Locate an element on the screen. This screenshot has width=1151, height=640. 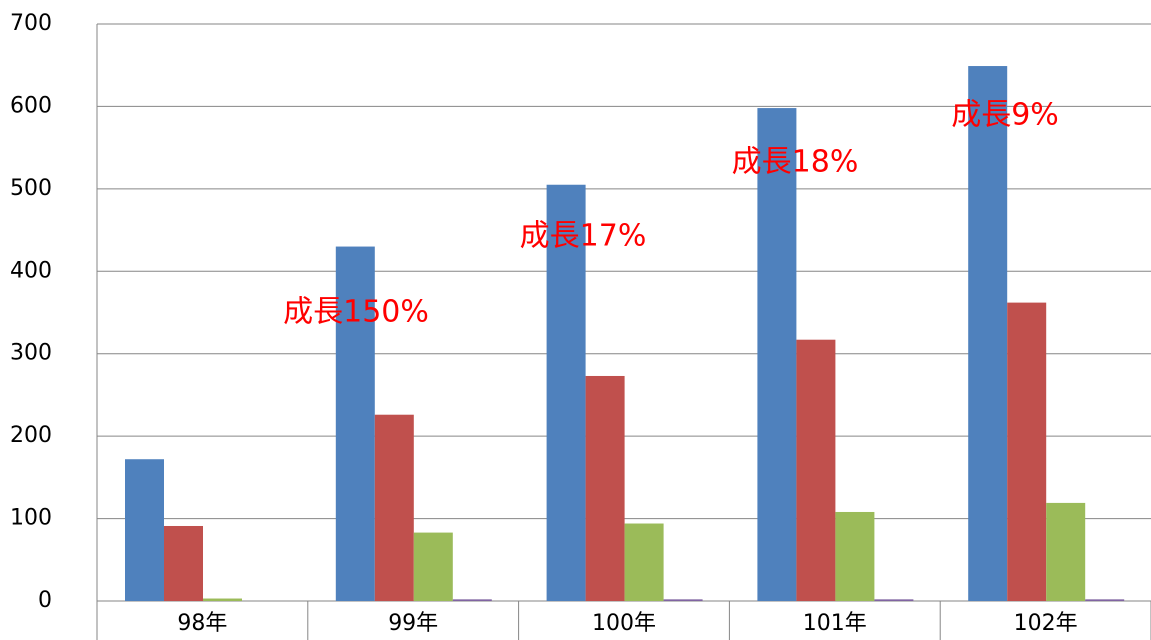
x-tick-label: 100年 is located at coordinates (624, 623).